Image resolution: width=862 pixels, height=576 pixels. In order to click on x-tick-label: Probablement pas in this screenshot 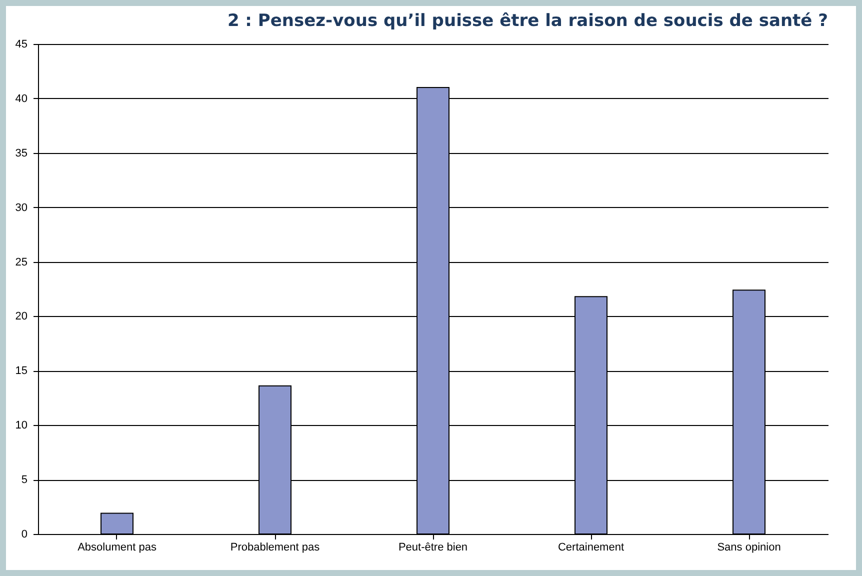, I will do `click(275, 548)`.